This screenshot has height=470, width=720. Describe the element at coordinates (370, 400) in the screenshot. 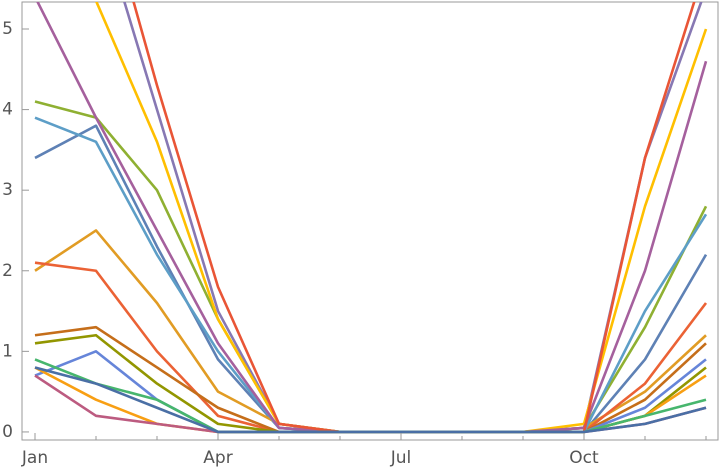

I see `series-line` at that location.